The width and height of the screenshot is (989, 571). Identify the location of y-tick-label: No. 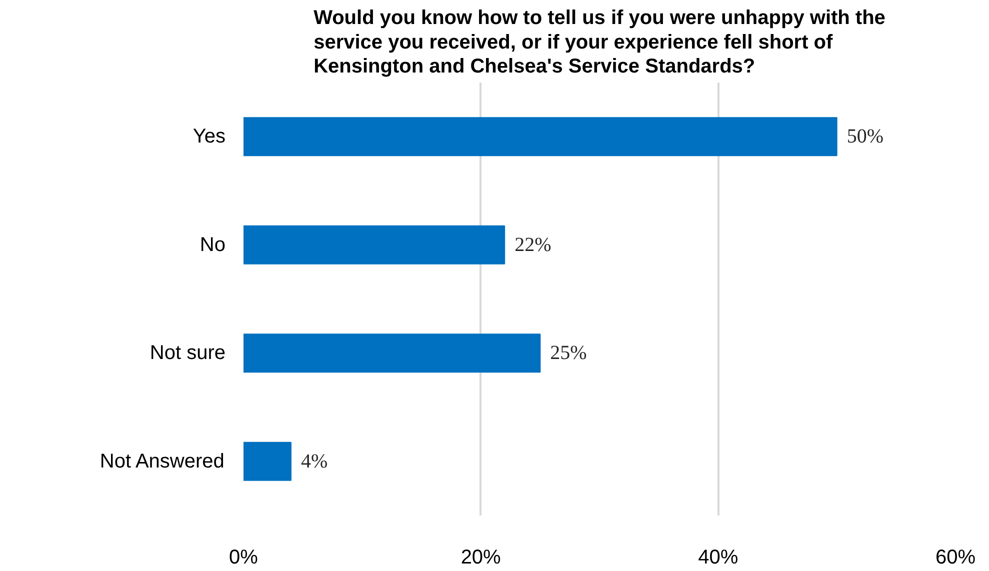
(213, 245).